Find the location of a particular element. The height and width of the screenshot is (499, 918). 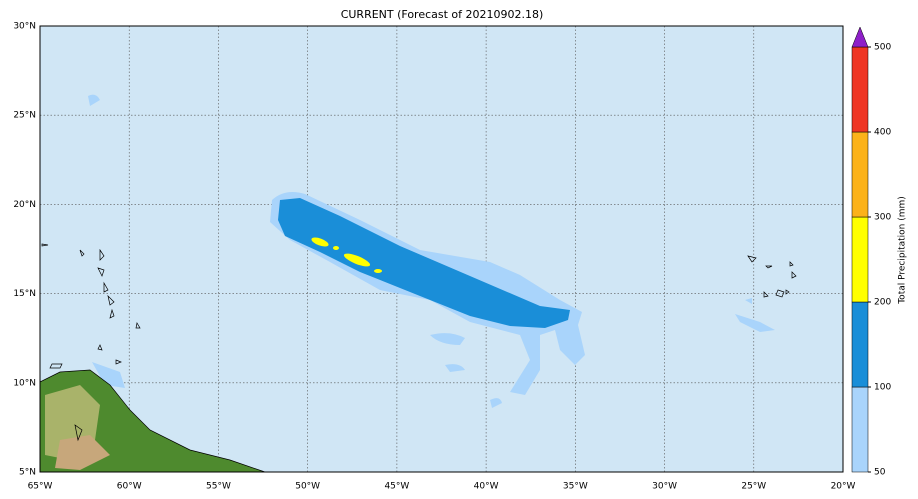

title: CURRENT (Forecast of 20210902.18) is located at coordinates (442, 14).